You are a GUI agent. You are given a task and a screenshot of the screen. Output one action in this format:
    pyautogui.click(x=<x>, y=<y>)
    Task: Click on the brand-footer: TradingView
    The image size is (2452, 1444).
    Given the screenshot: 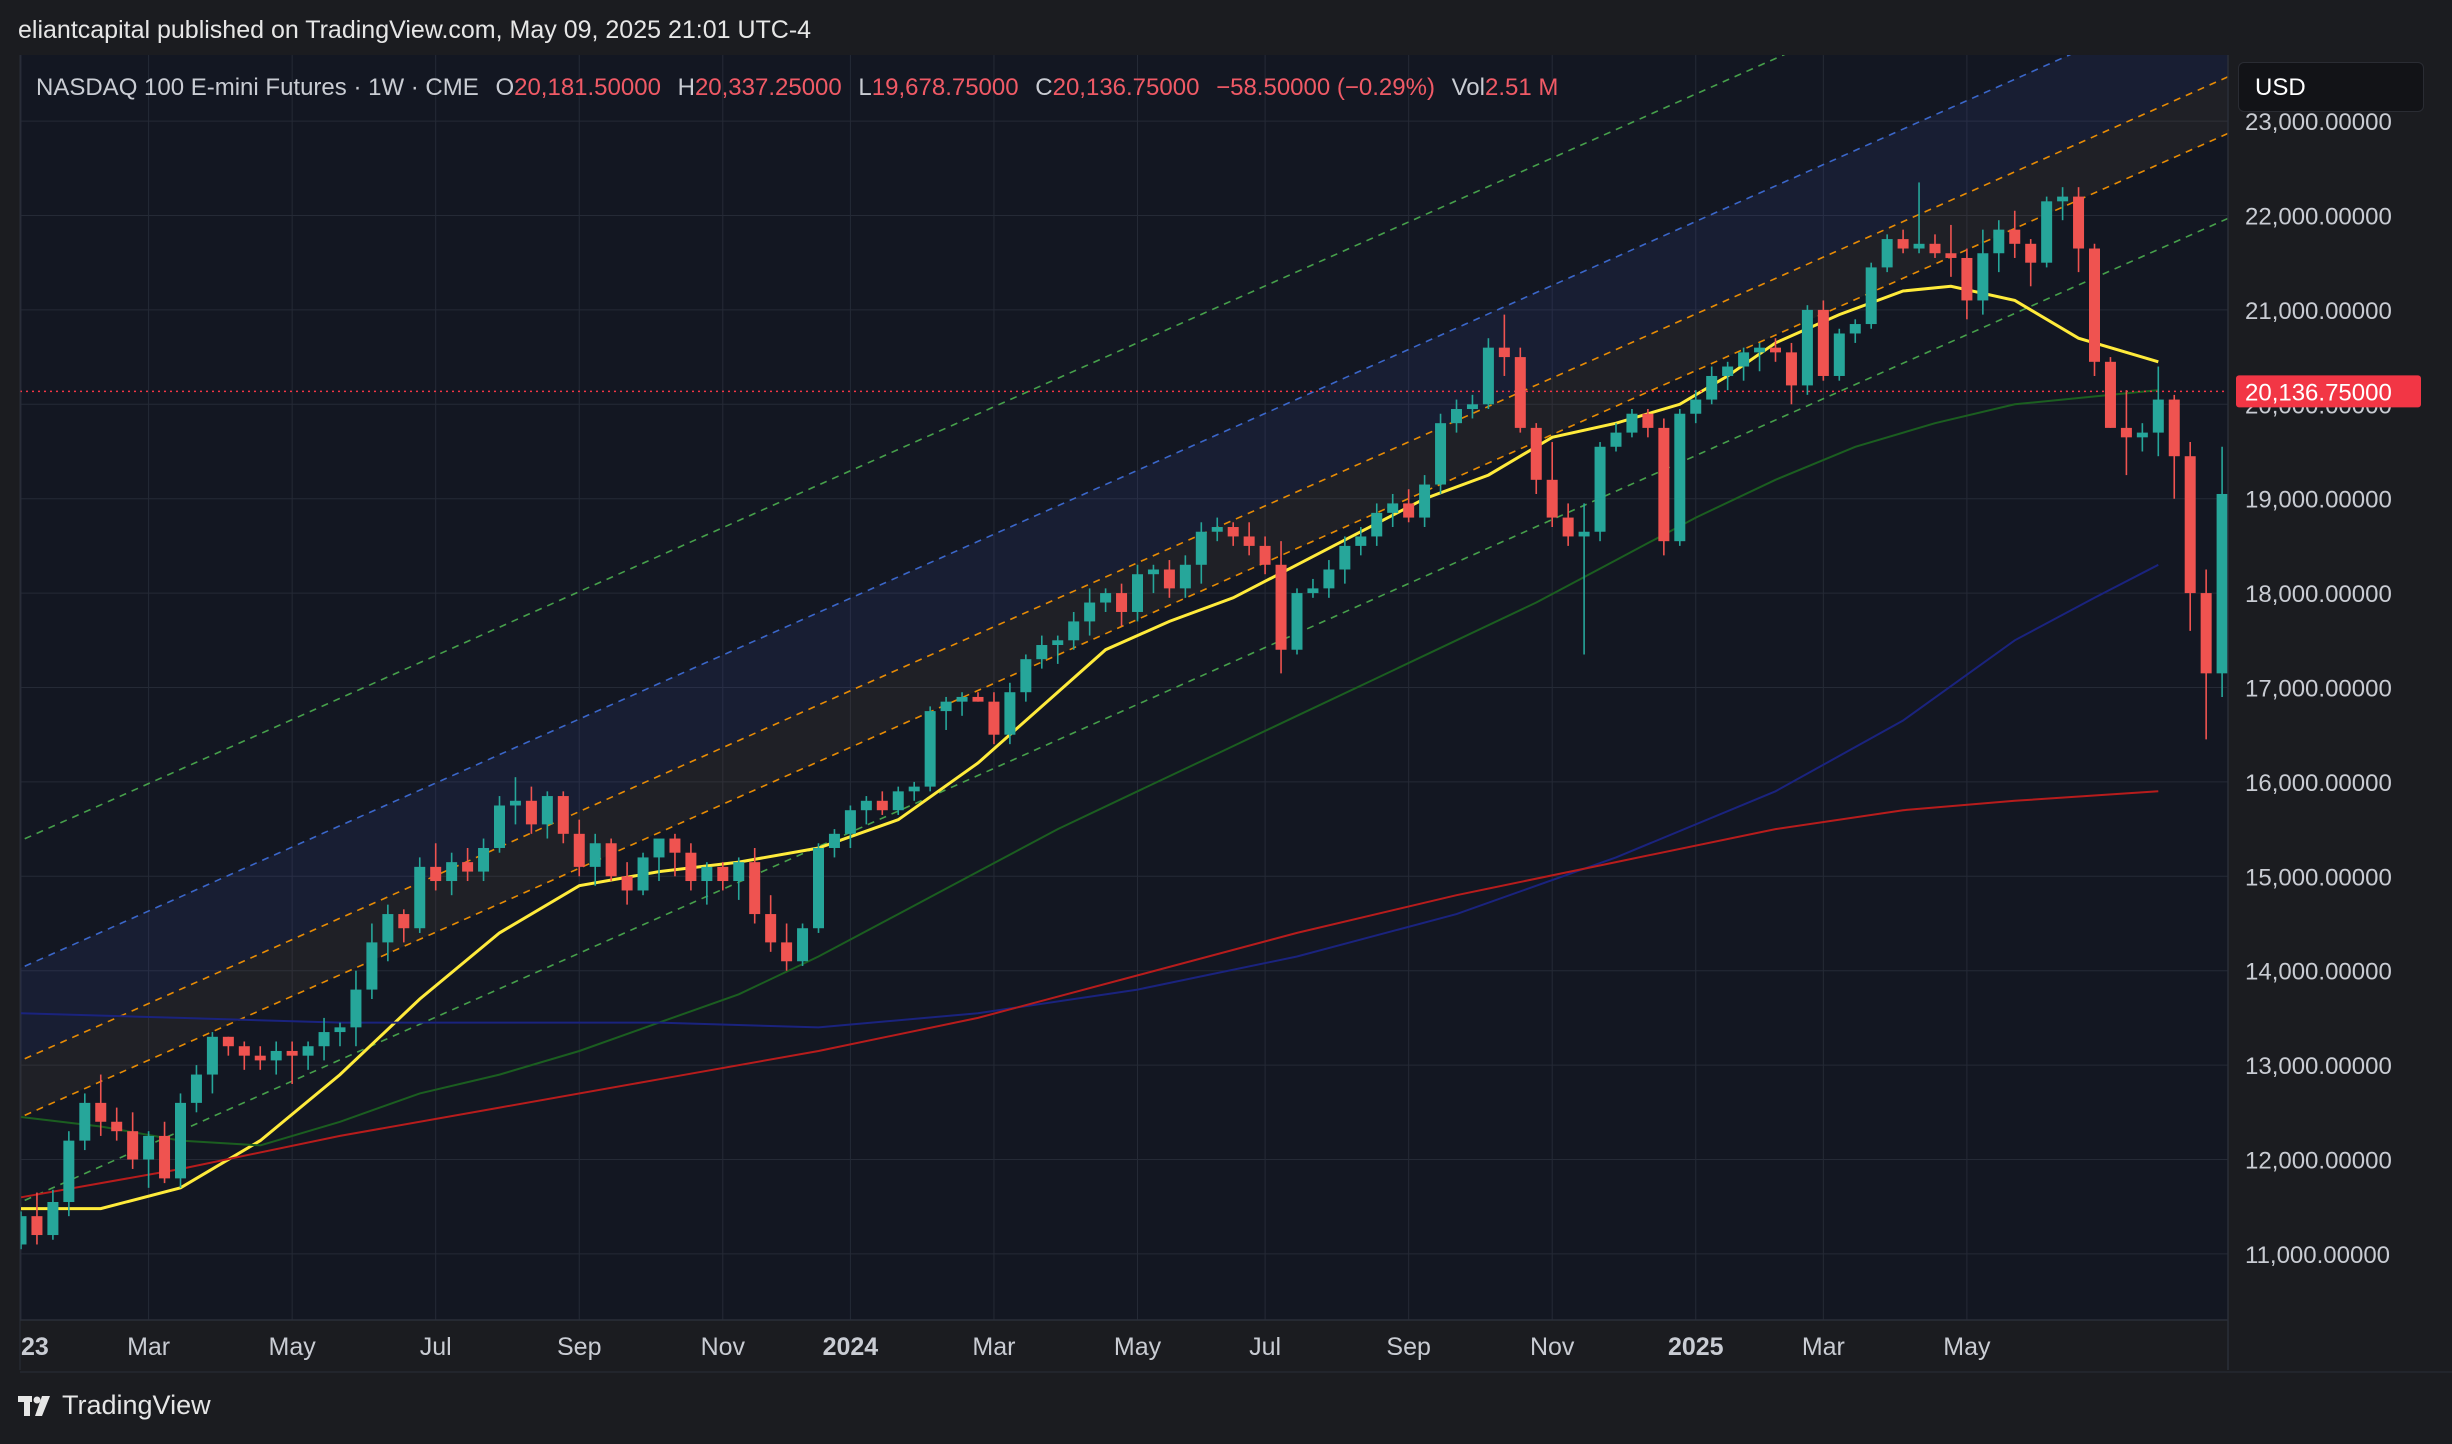 What is the action you would take?
    pyautogui.click(x=114, y=1405)
    